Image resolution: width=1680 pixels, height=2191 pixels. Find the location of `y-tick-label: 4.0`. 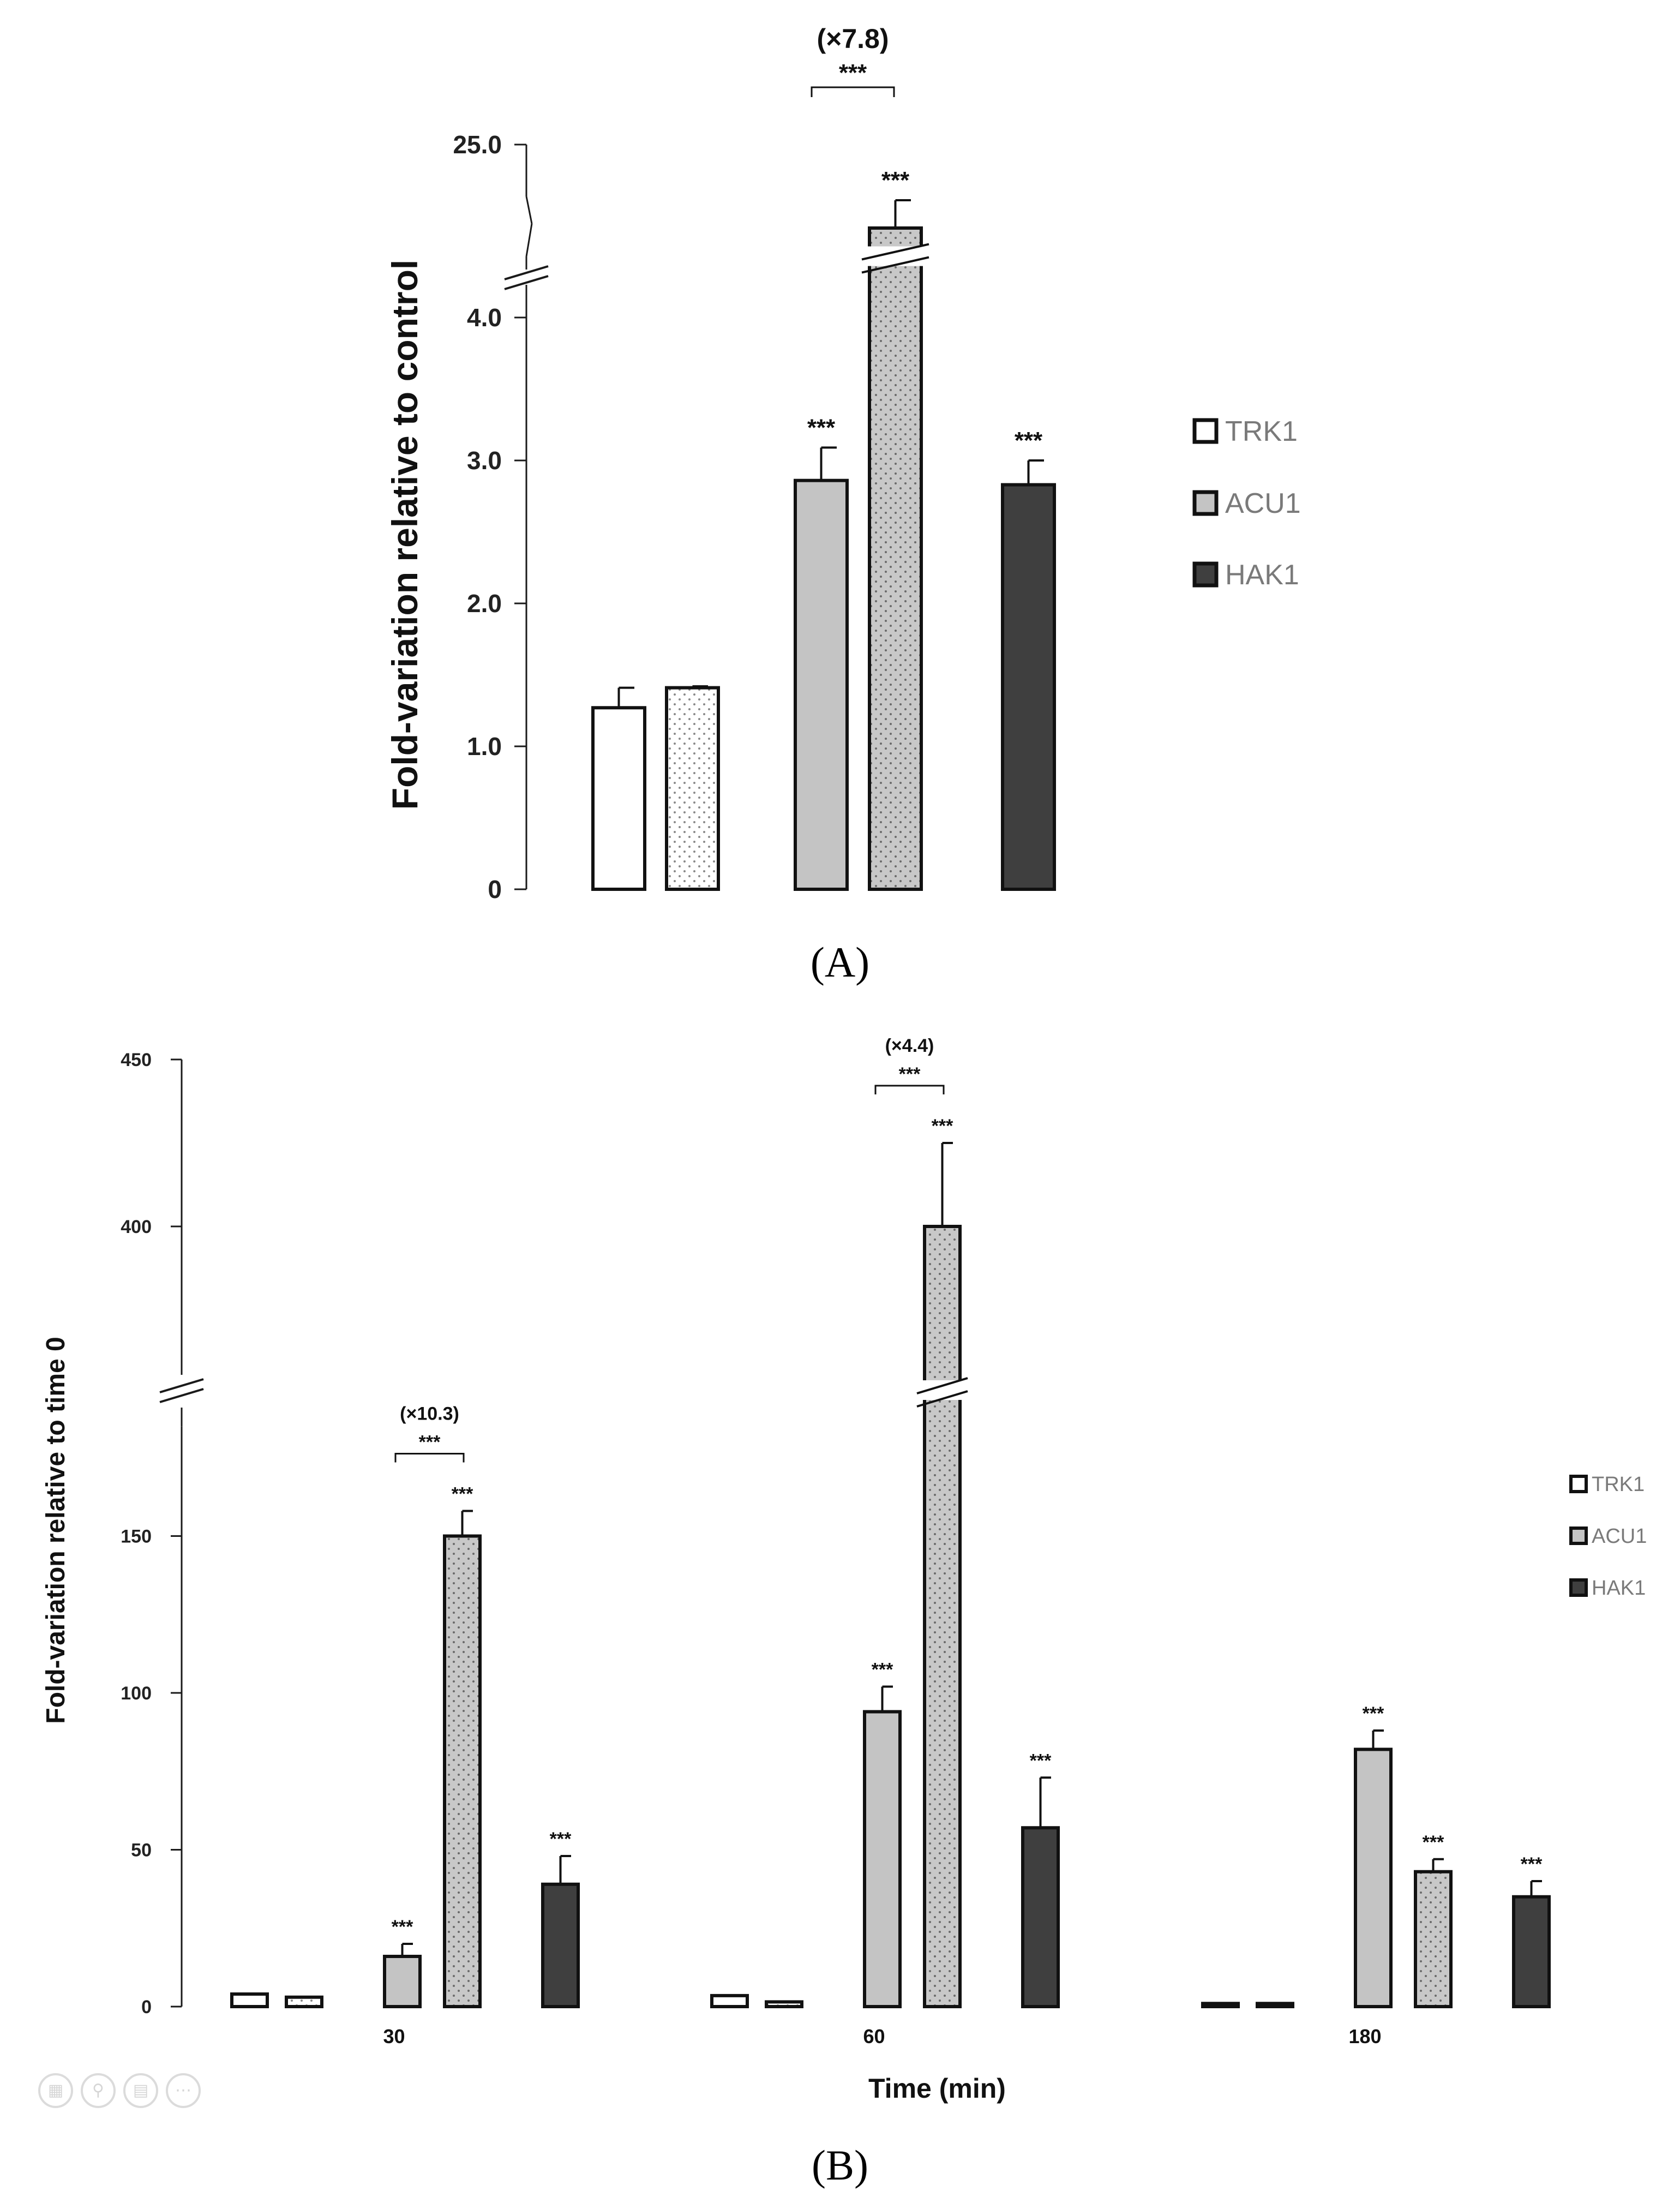

y-tick-label: 4.0 is located at coordinates (484, 317).